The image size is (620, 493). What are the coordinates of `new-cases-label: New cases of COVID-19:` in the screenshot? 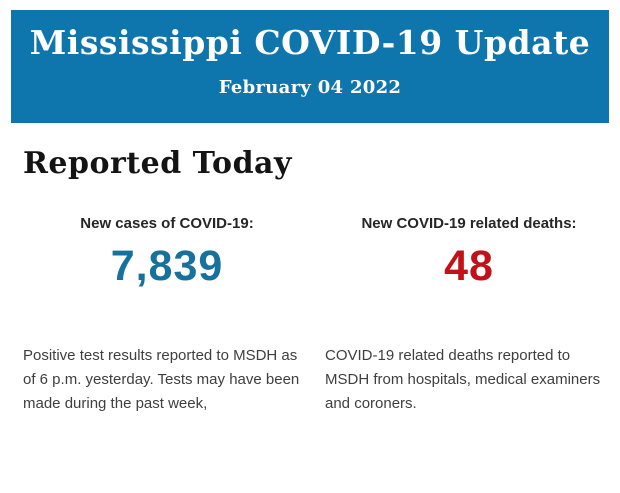 It's located at (167, 223).